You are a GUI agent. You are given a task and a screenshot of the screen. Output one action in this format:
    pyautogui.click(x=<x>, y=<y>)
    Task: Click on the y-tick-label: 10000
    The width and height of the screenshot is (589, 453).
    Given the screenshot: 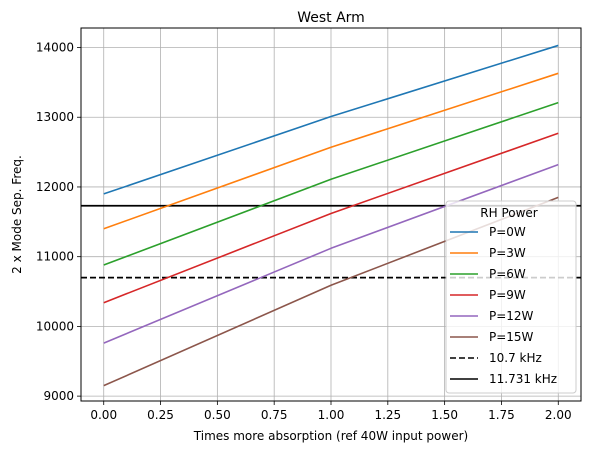 What is the action you would take?
    pyautogui.click(x=55, y=326)
    